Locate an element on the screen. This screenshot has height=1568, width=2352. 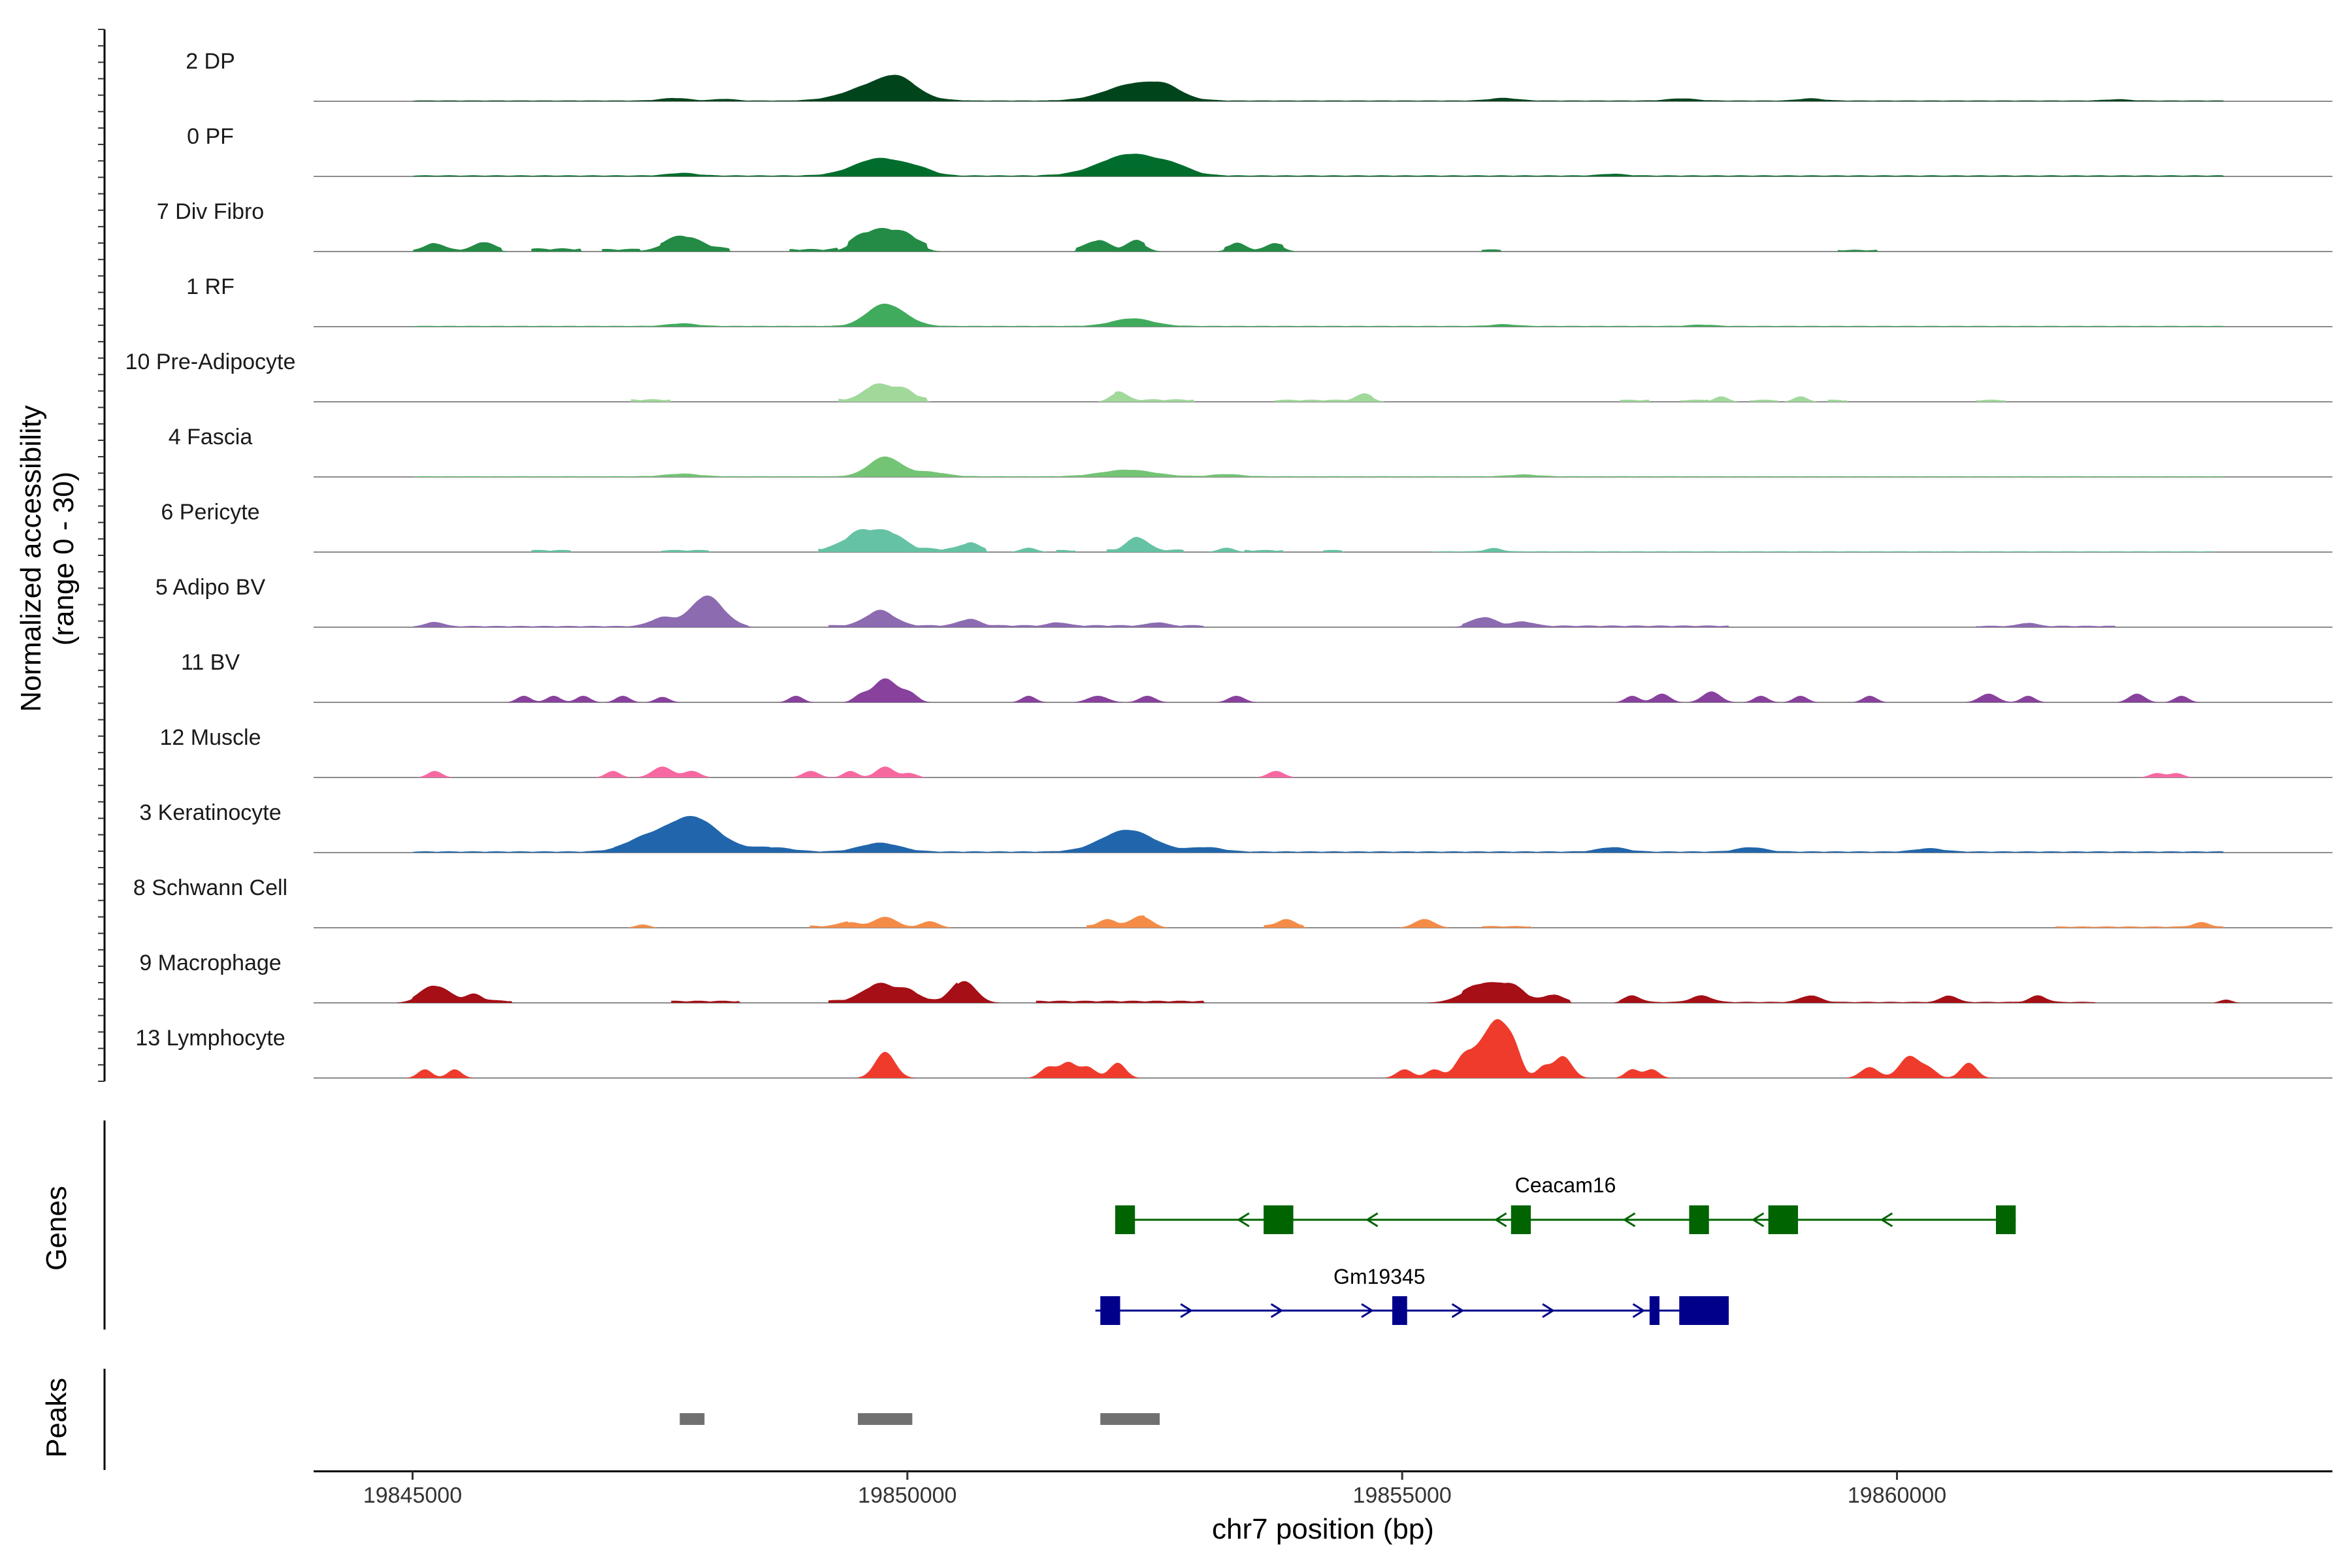
coverage-track: 2 DP is located at coordinates (1259, 75).